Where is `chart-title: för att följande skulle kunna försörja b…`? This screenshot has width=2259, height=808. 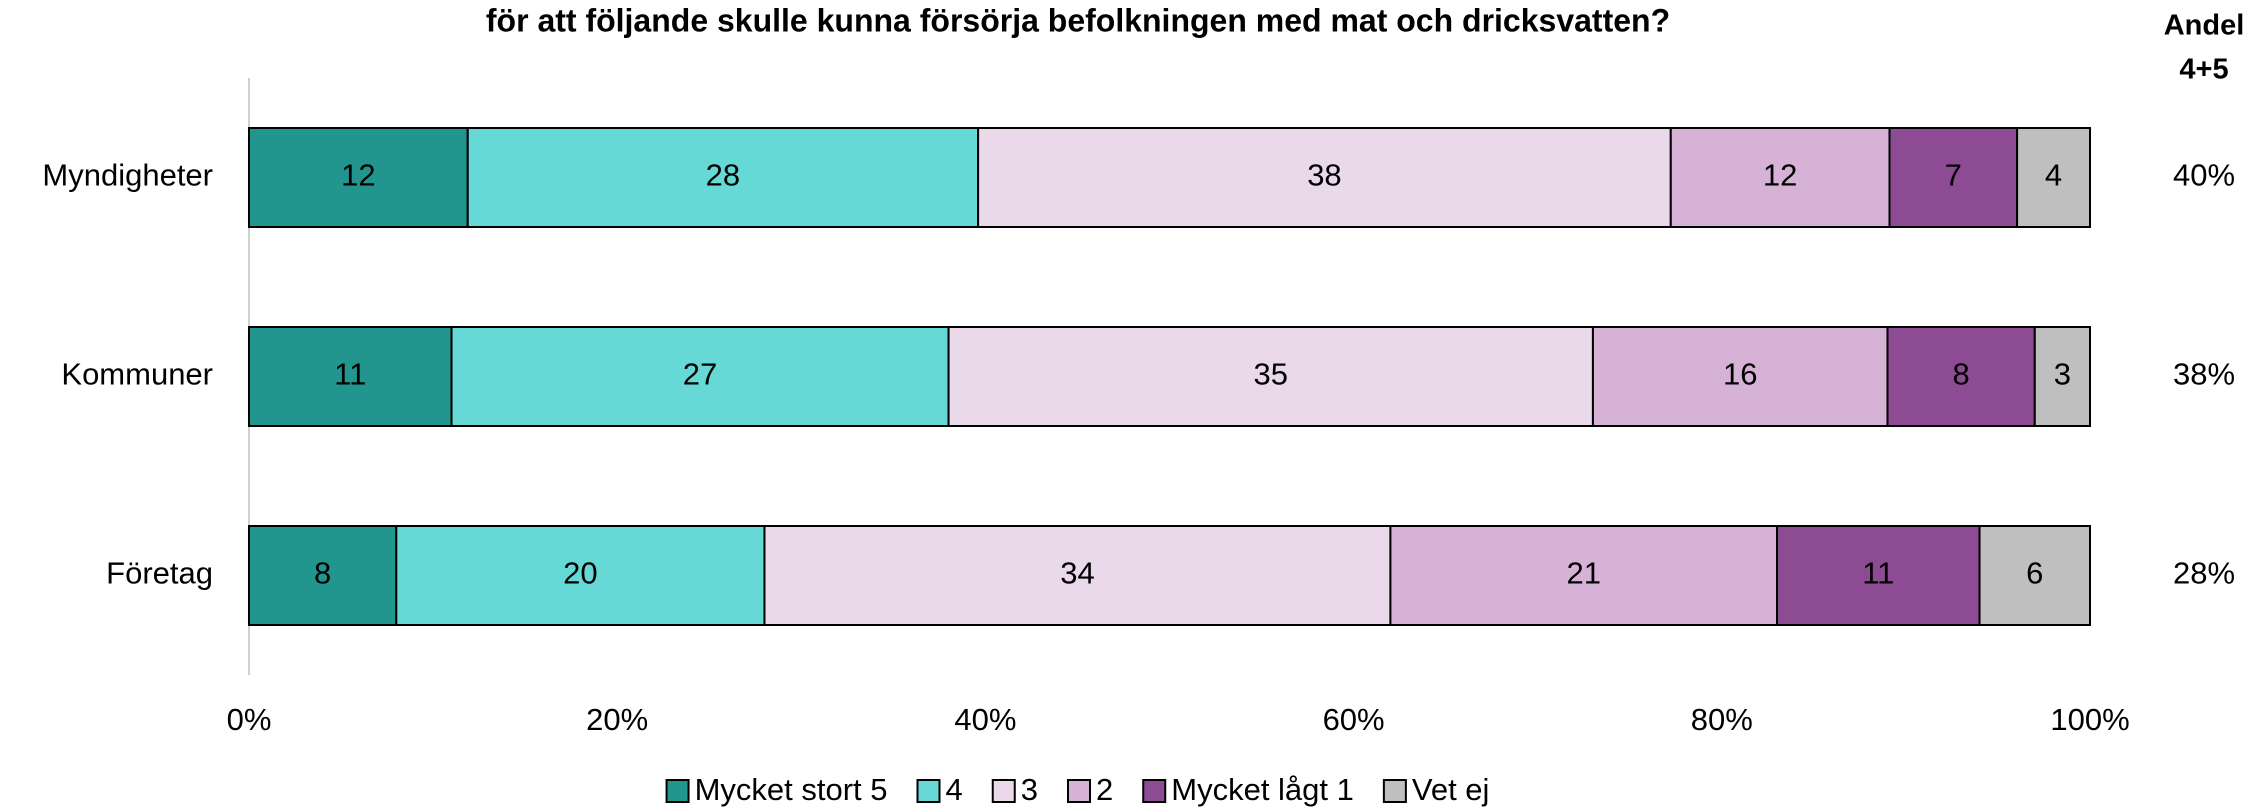
chart-title: för att följande skulle kunna försörja b… is located at coordinates (1078, 20).